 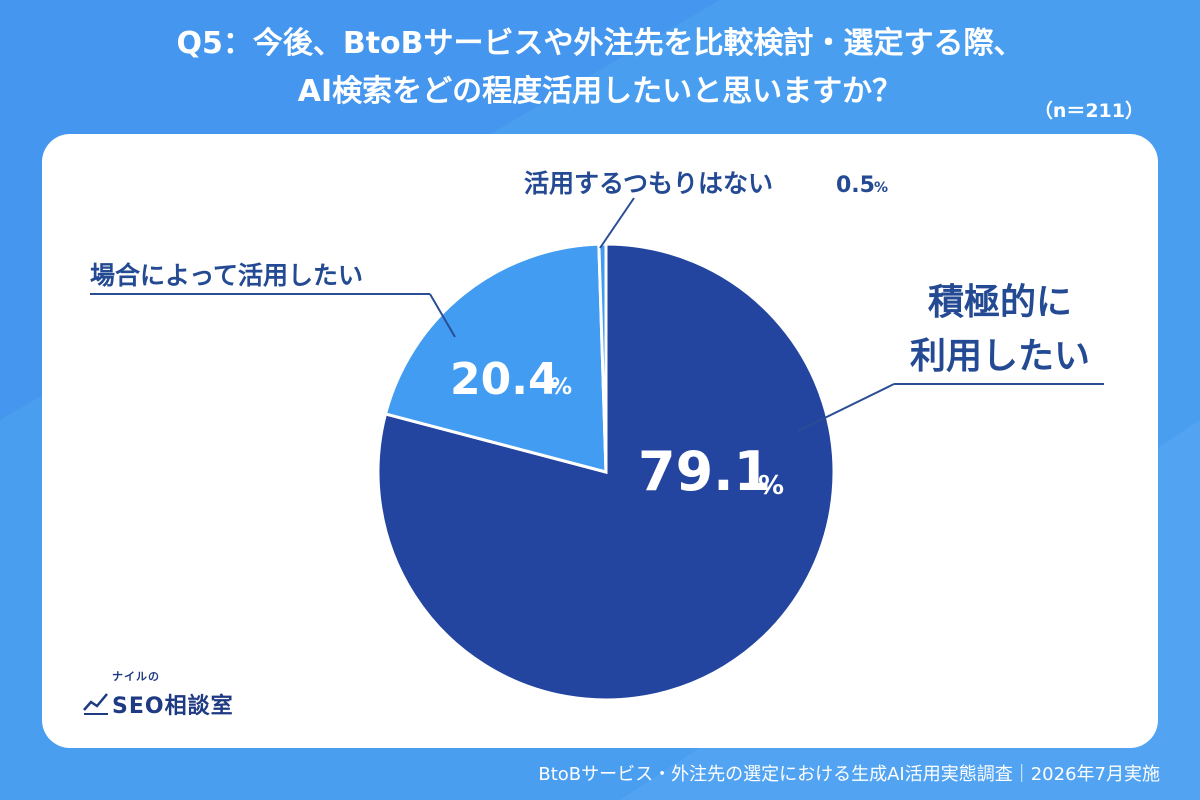 What do you see at coordinates (881, 188) in the screenshot?
I see `slice3-value-unit: %` at bounding box center [881, 188].